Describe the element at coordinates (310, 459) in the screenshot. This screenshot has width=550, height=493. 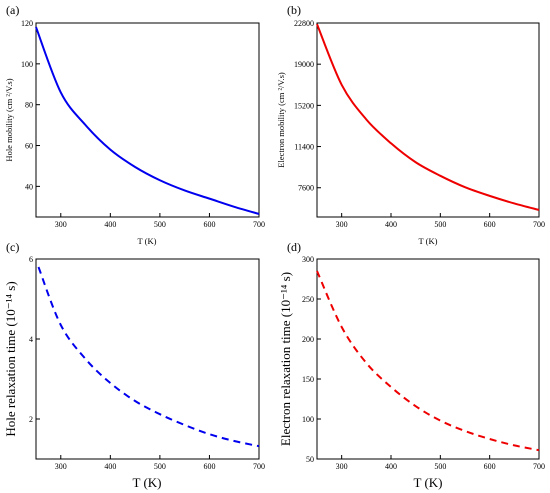
I see `panel-d-y-tick-label-0: 50` at that location.